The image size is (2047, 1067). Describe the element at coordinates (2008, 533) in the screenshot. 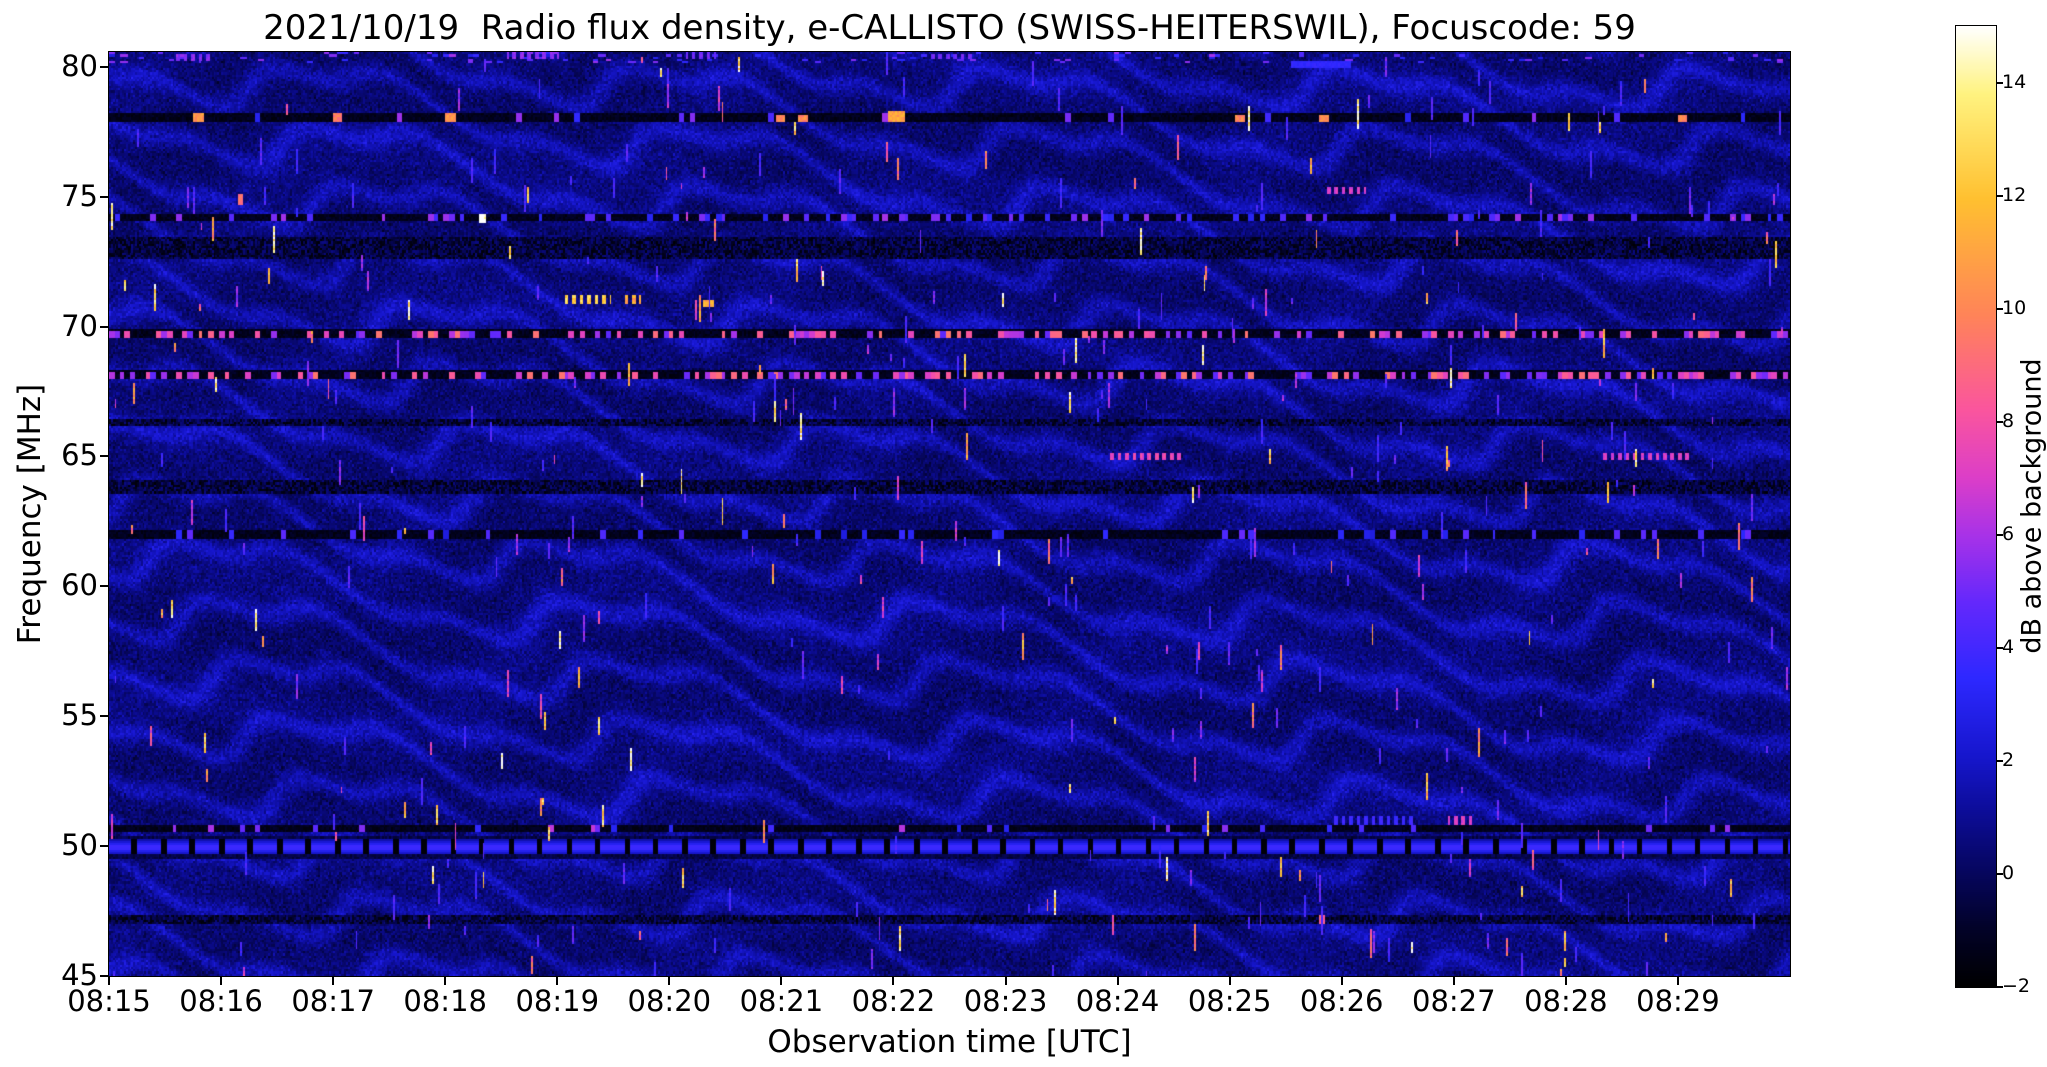

I see `colorbar-tick-label: 6` at that location.